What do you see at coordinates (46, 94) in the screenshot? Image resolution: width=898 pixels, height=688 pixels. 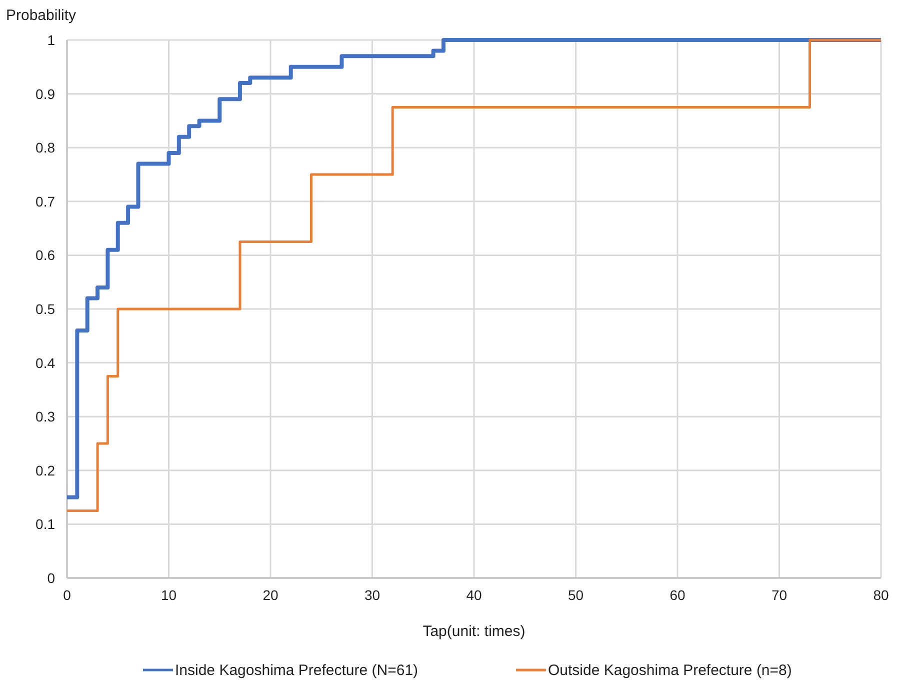 I see `y-tick-label: 0.9` at bounding box center [46, 94].